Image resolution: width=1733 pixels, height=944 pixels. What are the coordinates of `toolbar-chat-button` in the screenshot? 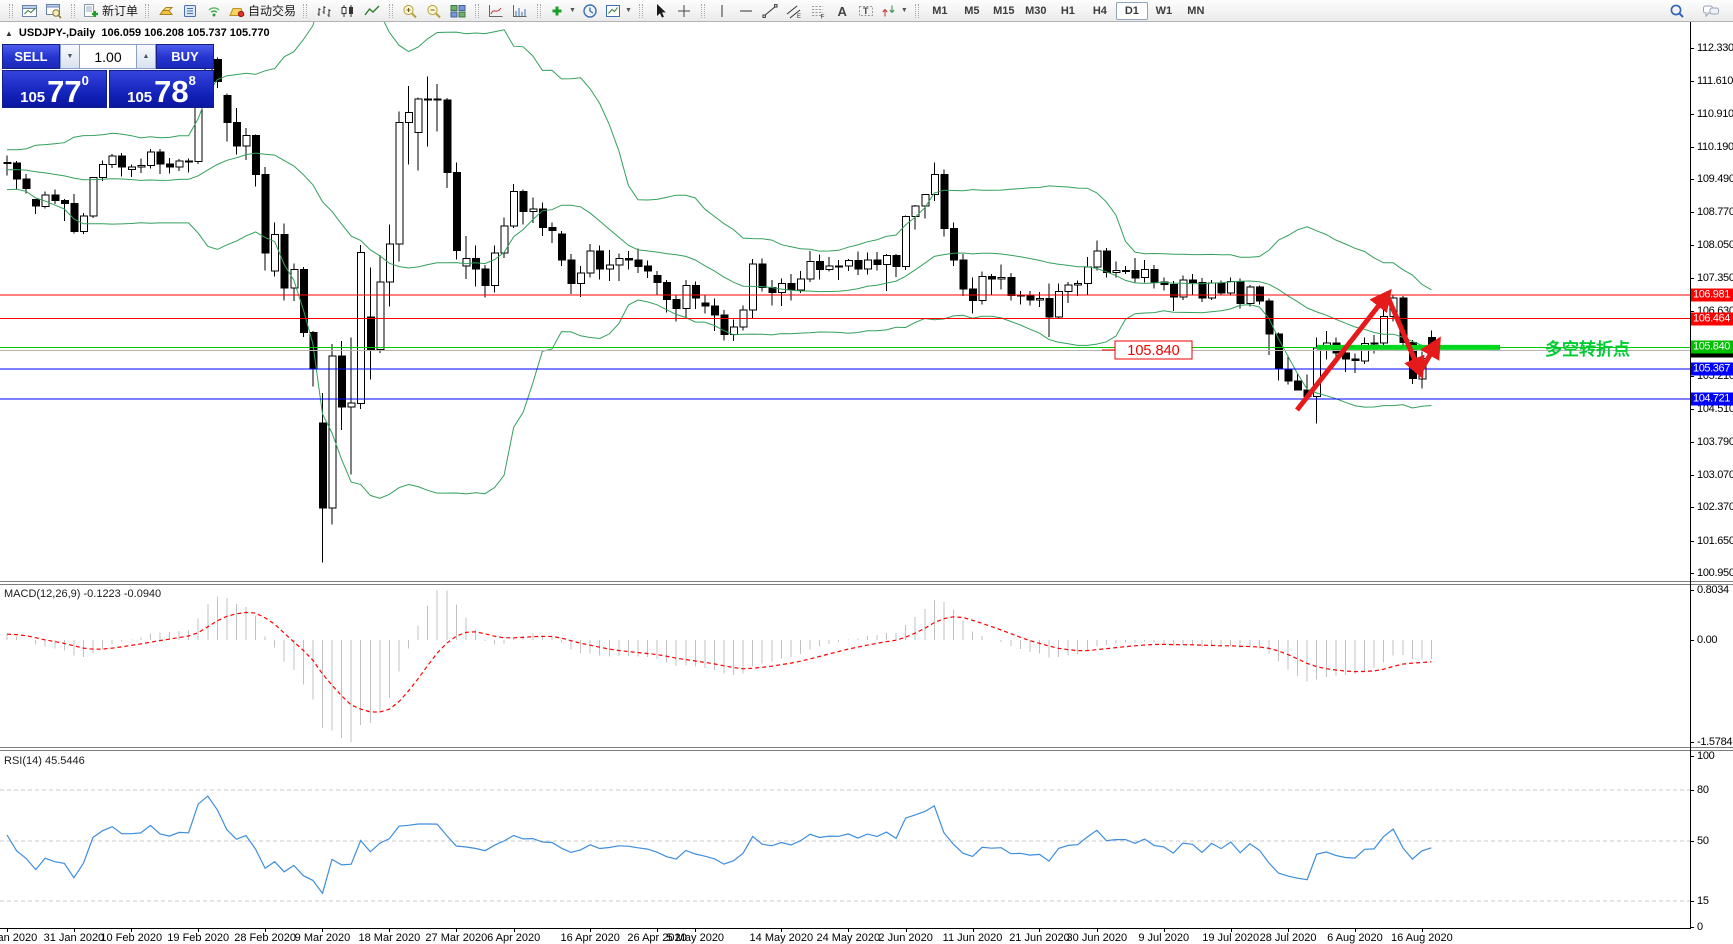 It's located at (1711, 11).